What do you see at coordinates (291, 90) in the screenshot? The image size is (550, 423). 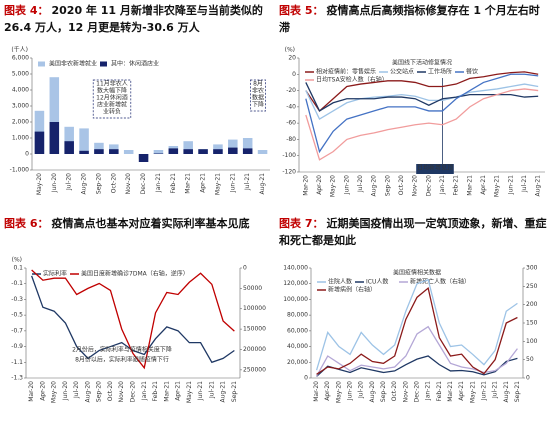 I see `y-tick-label: -20` at bounding box center [291, 90].